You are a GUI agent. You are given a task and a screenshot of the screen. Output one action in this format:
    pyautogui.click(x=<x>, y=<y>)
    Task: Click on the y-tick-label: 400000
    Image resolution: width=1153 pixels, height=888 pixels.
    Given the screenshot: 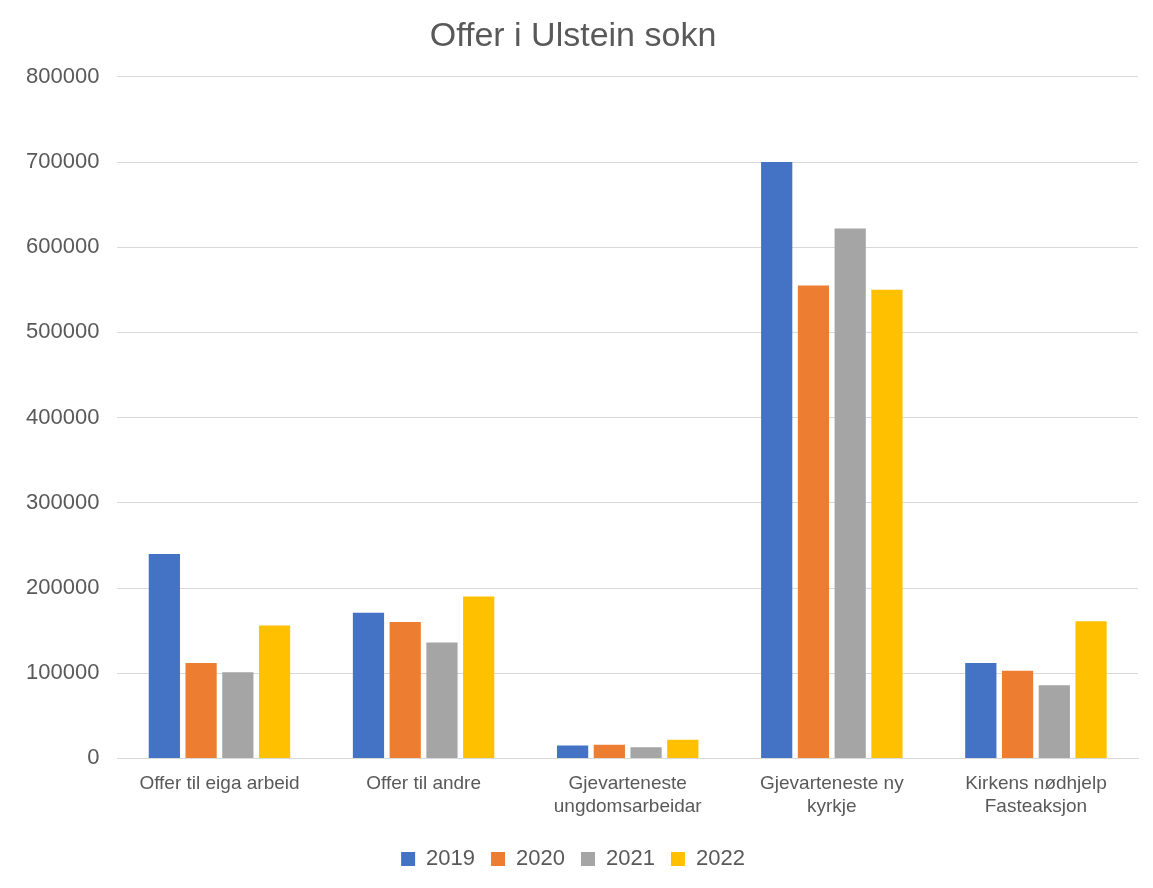 What is the action you would take?
    pyautogui.click(x=62, y=416)
    